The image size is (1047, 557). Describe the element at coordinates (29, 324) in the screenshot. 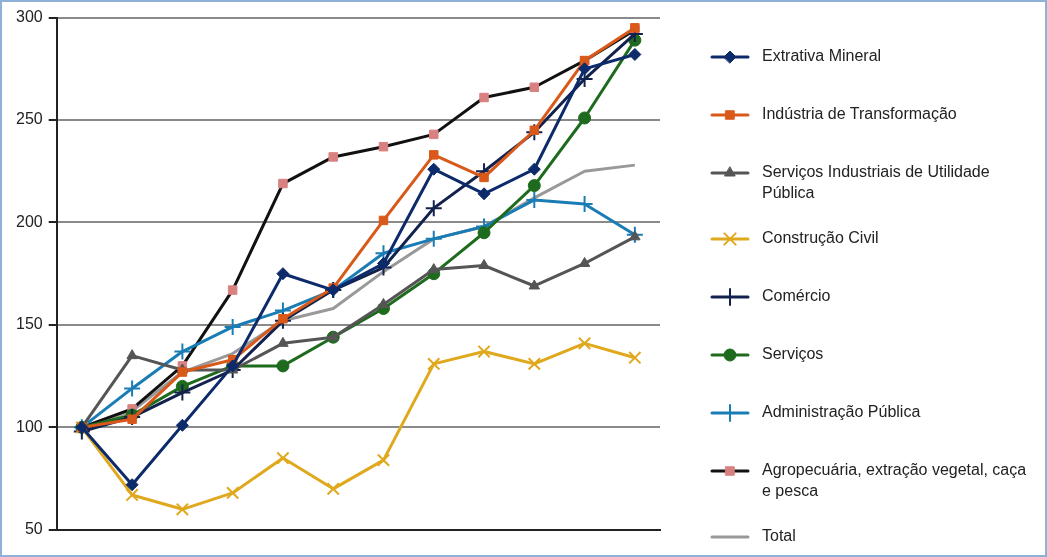

I see `y-tick-label: 150` at that location.